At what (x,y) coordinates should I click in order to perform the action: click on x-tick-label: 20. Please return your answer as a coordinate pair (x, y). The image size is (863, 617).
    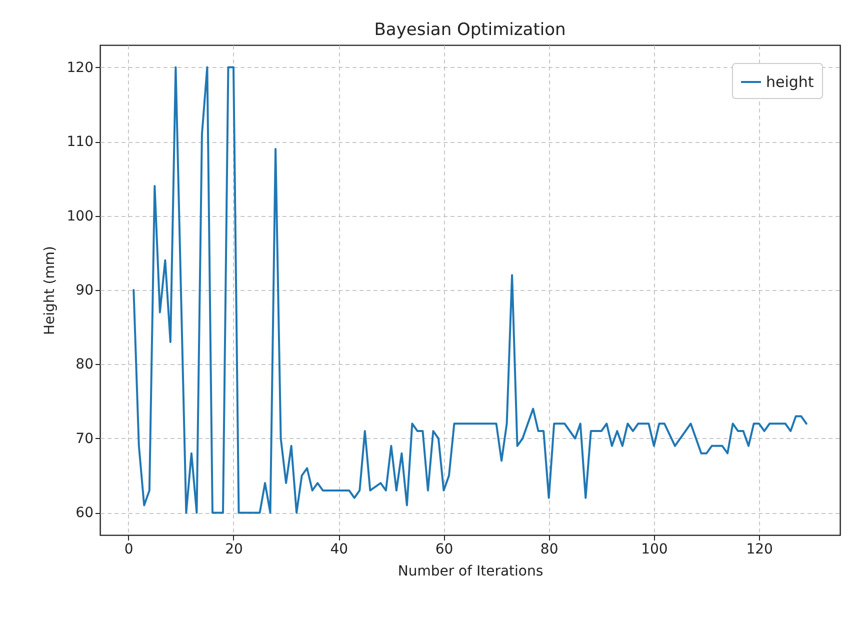
    Looking at the image, I should click on (234, 550).